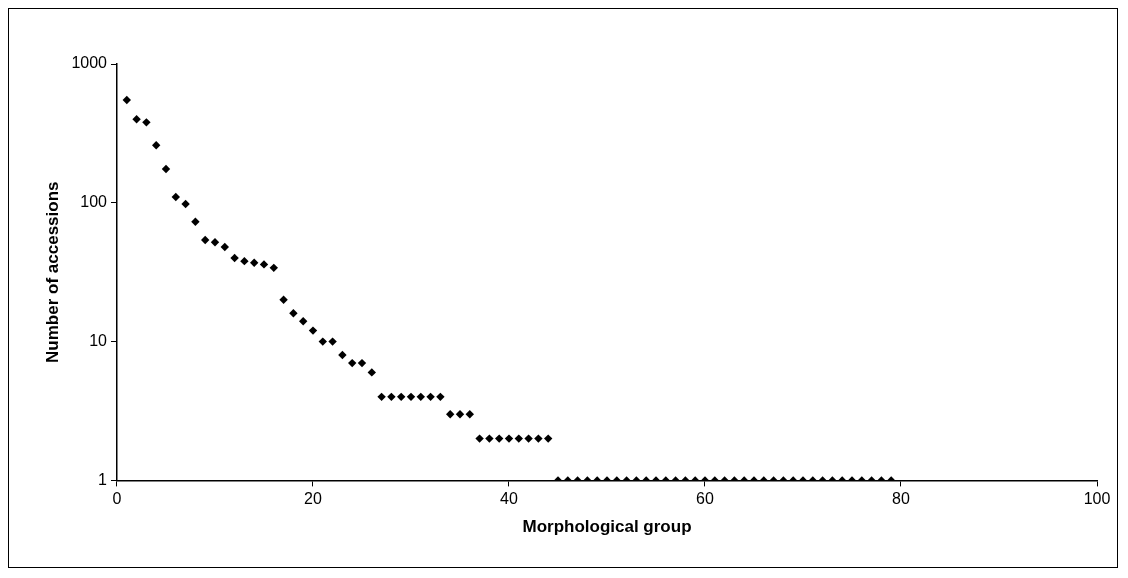  Describe the element at coordinates (705, 499) in the screenshot. I see `x-tick-label: 60` at that location.